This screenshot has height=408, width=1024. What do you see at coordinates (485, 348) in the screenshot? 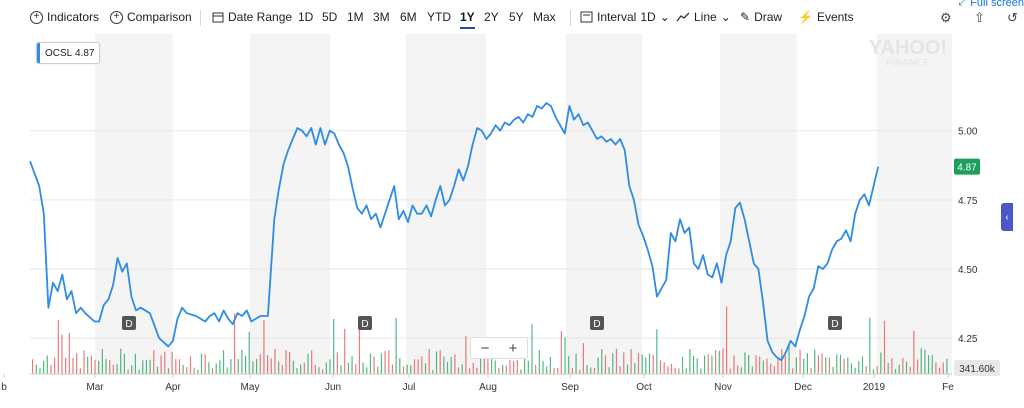
I see `zoom-out-button: −` at bounding box center [485, 348].